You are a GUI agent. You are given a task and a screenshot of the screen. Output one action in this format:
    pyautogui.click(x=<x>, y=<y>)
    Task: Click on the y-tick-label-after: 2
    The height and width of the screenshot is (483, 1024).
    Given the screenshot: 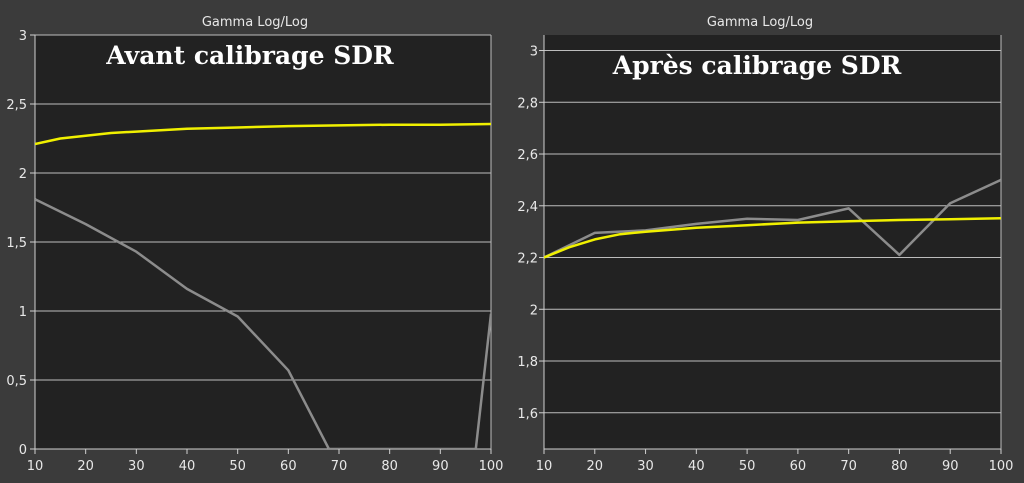 What is the action you would take?
    pyautogui.click(x=534, y=310)
    